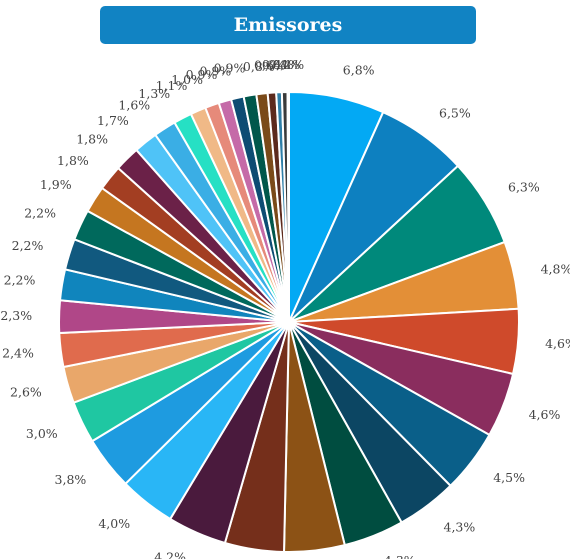 The width and height of the screenshot is (570, 559). What do you see at coordinates (170, 554) in the screenshot?
I see `slice-label: 4,2%` at bounding box center [170, 554].